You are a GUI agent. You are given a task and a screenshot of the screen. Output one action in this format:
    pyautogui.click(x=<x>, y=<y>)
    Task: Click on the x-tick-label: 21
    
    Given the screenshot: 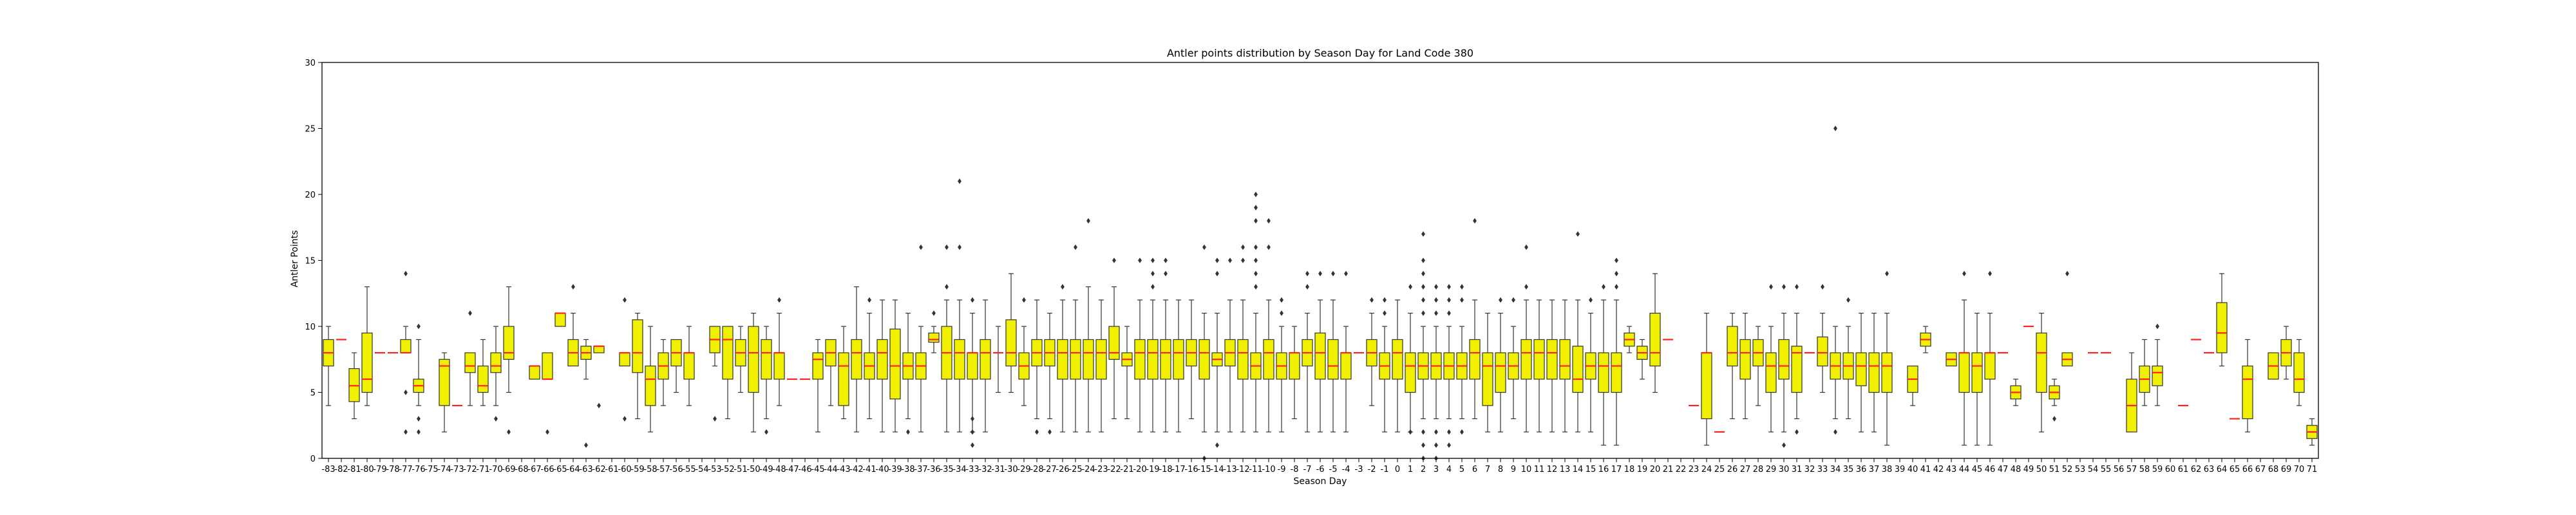 What is the action you would take?
    pyautogui.click(x=1669, y=470)
    